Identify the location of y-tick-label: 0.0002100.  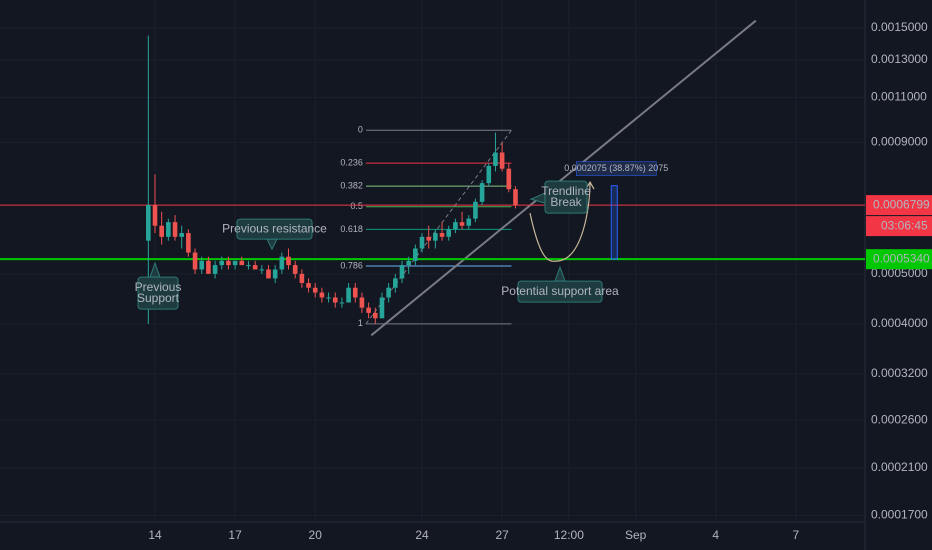
(899, 467).